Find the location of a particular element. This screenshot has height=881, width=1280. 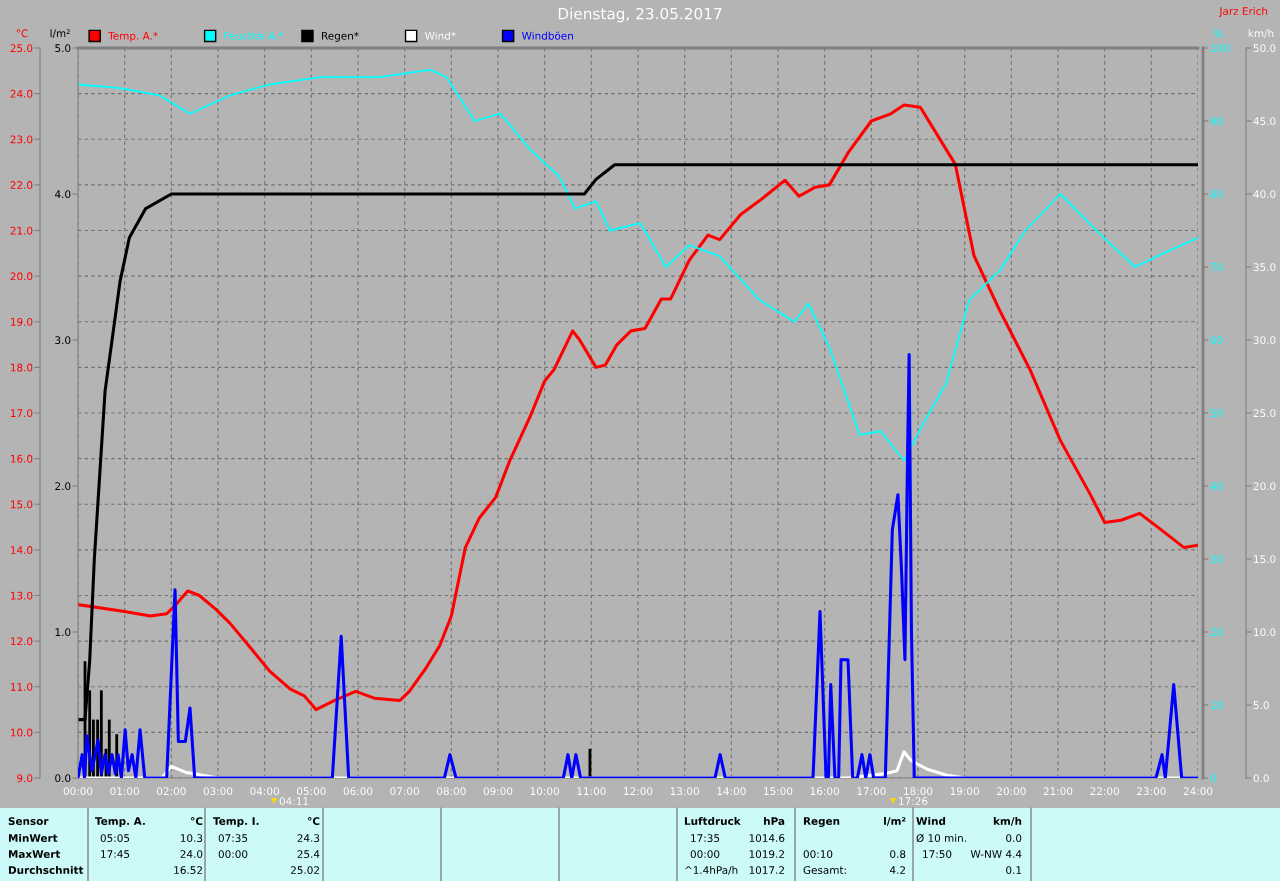

text: MaxWert is located at coordinates (34, 854).